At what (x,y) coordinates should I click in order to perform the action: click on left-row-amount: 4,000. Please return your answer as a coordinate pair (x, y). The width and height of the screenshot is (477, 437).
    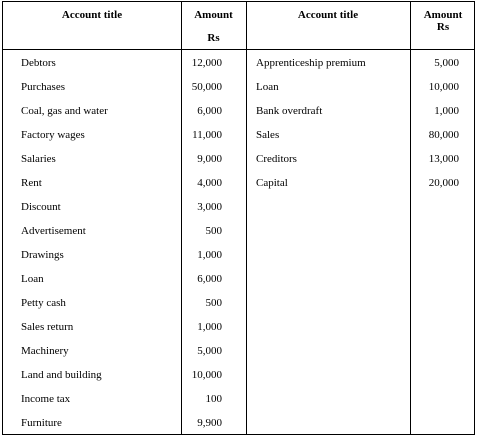
    Looking at the image, I should click on (209, 183).